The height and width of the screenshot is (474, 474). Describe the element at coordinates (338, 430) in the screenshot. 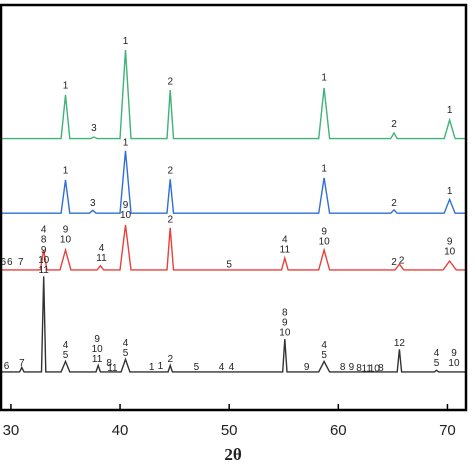

I see `x-tick-label: 60` at that location.